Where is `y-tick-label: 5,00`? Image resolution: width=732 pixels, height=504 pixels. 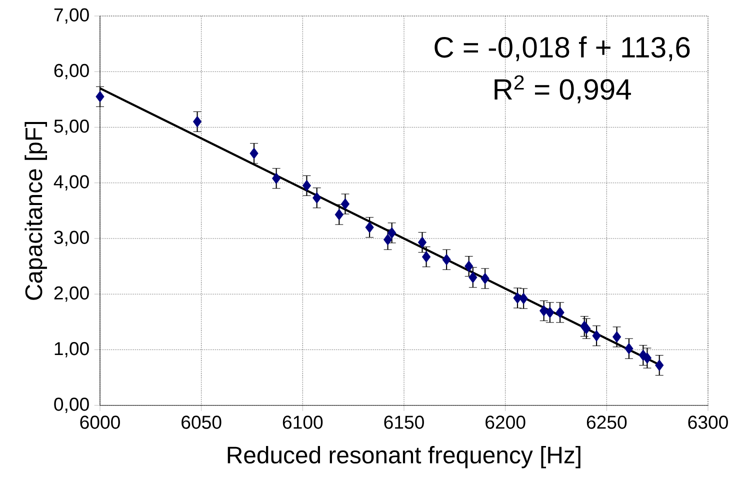
y-tick-label: 5,00 is located at coordinates (71, 127).